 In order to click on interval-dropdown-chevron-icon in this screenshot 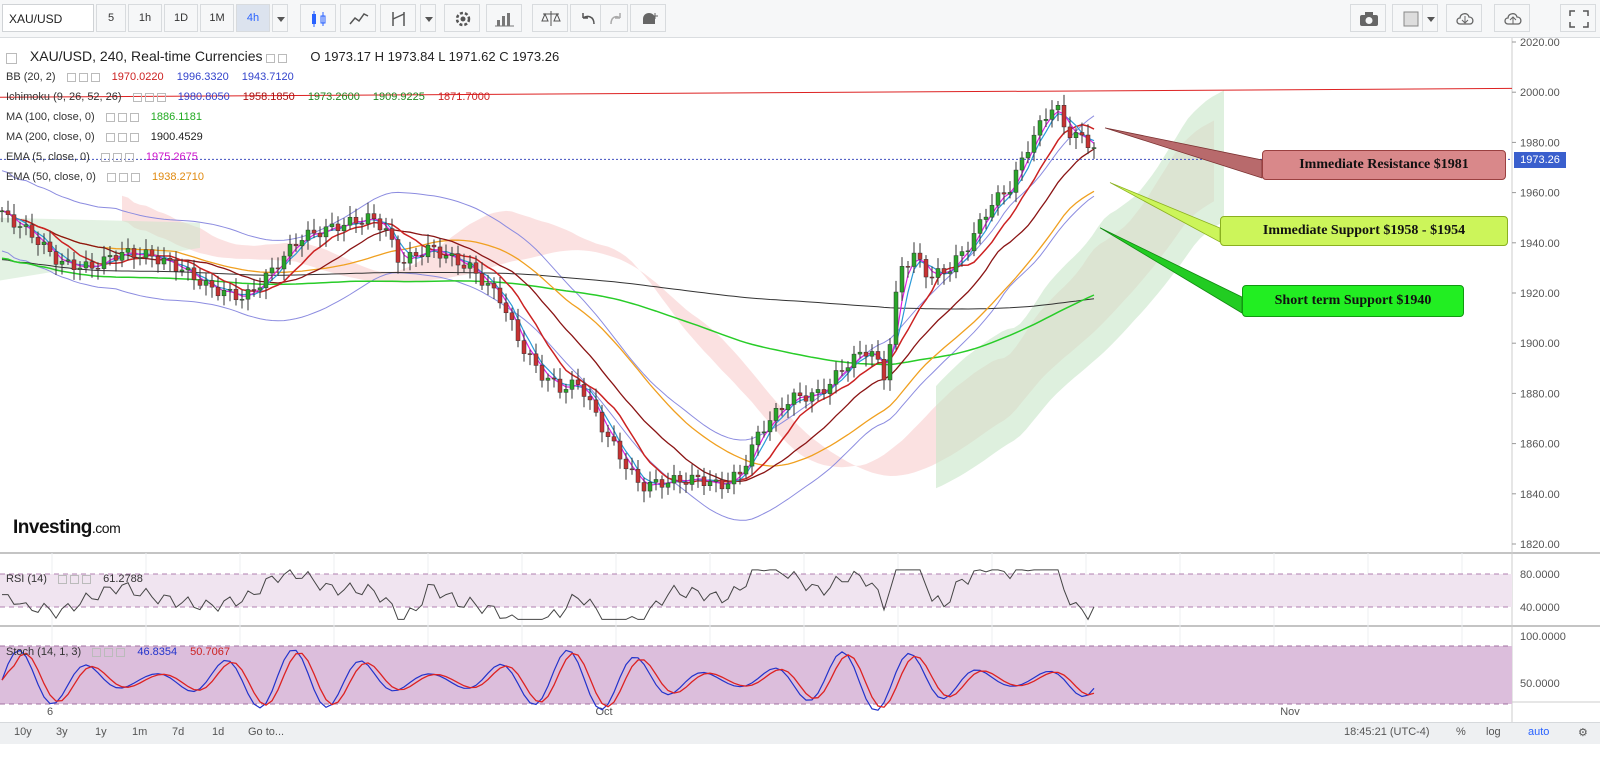, I will do `click(280, 18)`.